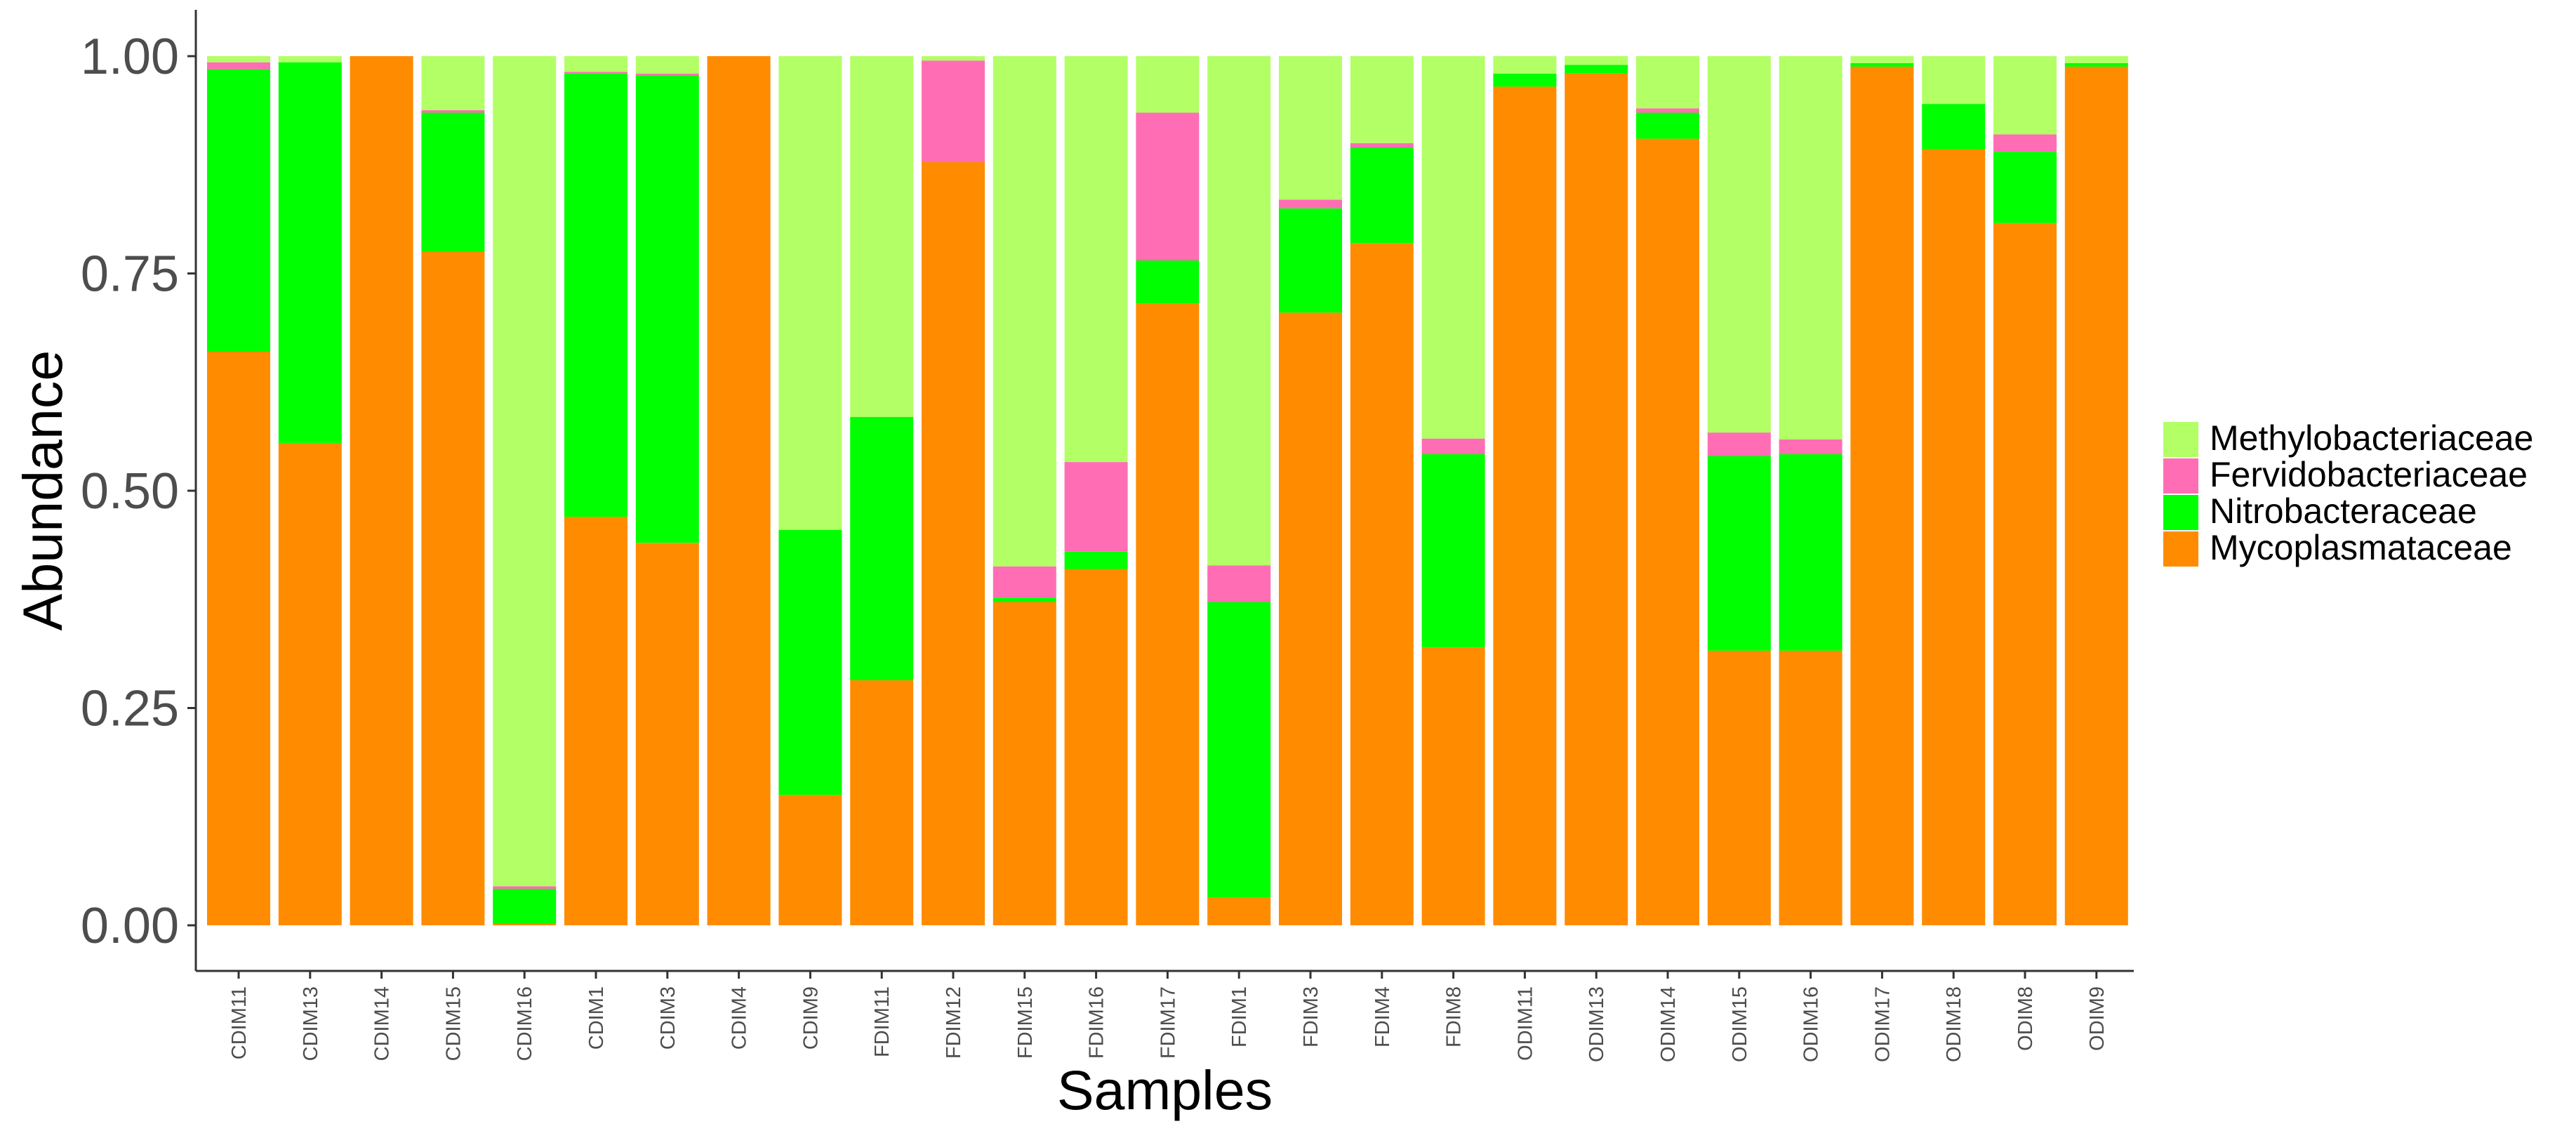 Image resolution: width=2576 pixels, height=1131 pixels. I want to click on legend-label: Mycoplasmataceae, so click(2361, 547).